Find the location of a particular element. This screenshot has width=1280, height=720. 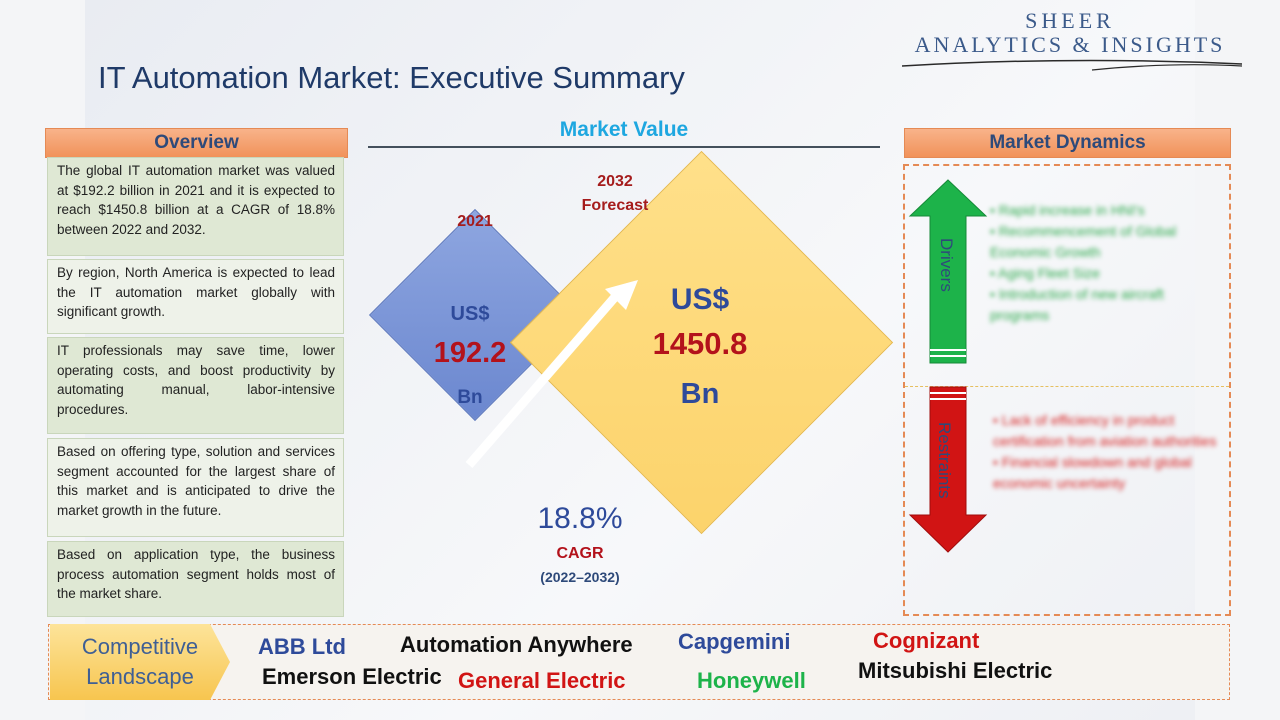

competitive-label-arrow-icon is located at coordinates (140, 662).